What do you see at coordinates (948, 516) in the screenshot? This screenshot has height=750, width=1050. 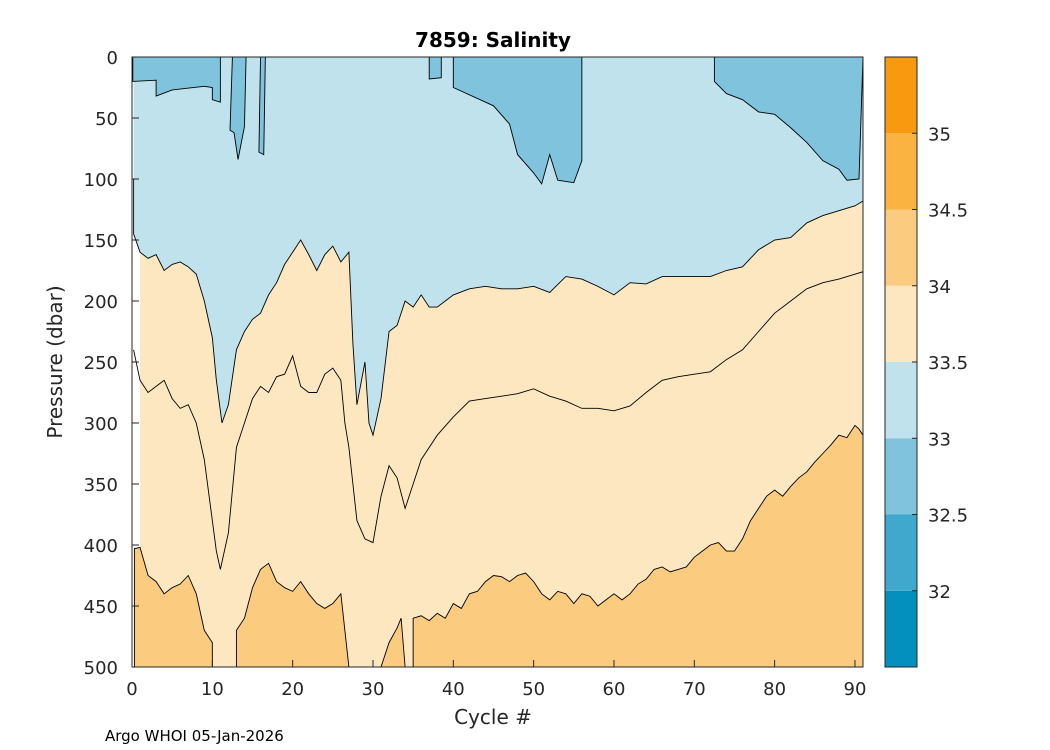 I see `colorbar-tick-label: 32.5` at bounding box center [948, 516].